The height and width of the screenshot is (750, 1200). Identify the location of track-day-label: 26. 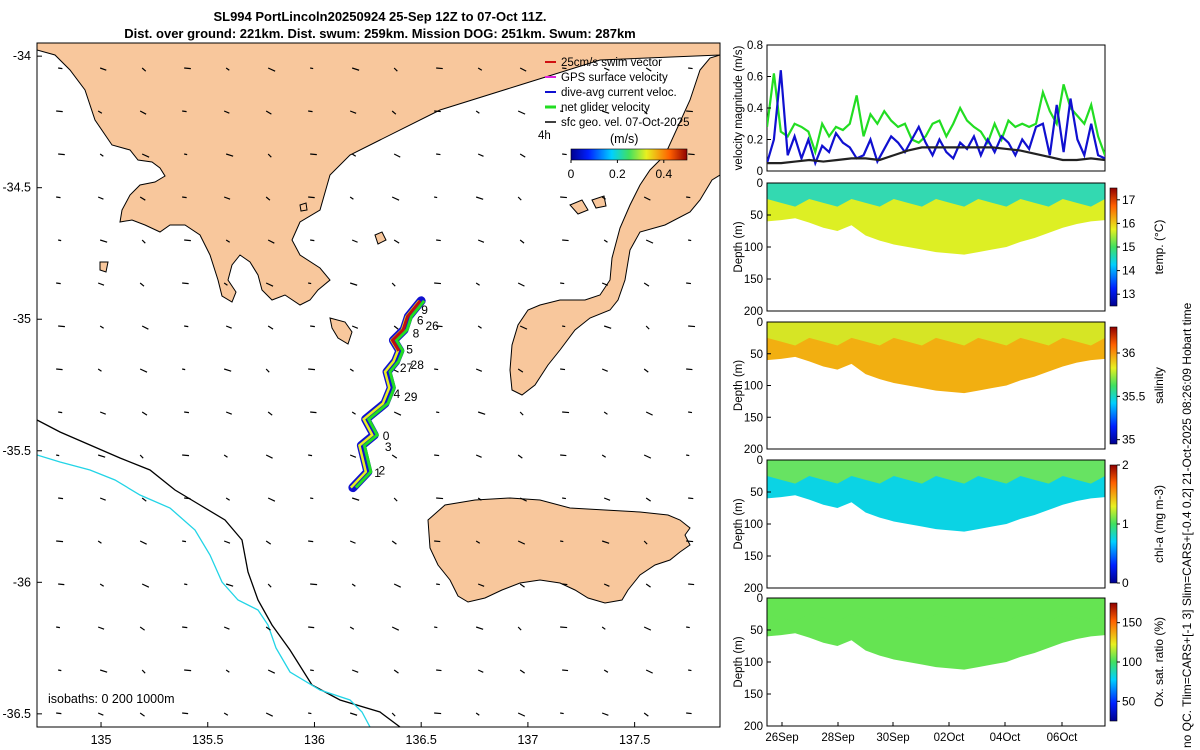
(432, 326).